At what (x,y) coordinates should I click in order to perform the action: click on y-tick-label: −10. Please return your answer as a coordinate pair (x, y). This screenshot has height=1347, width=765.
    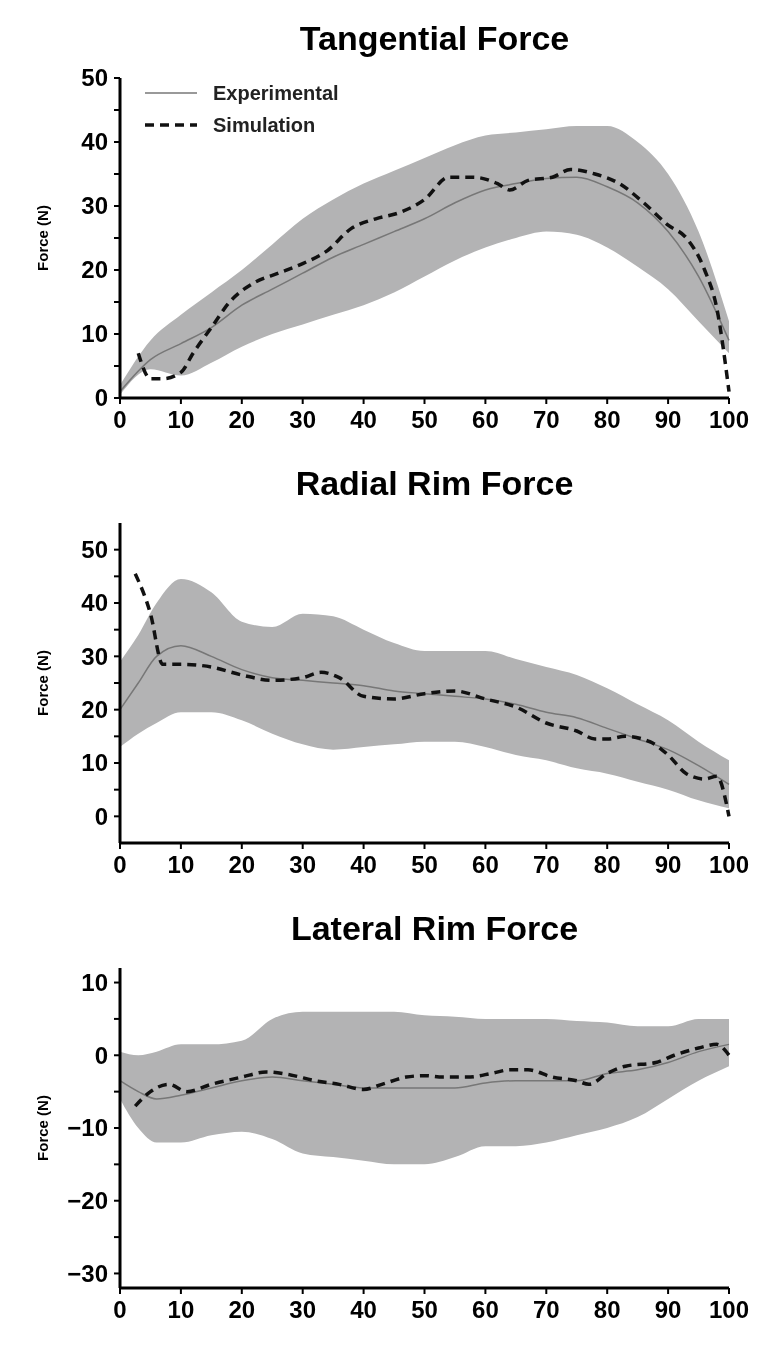
    Looking at the image, I should click on (87, 1128).